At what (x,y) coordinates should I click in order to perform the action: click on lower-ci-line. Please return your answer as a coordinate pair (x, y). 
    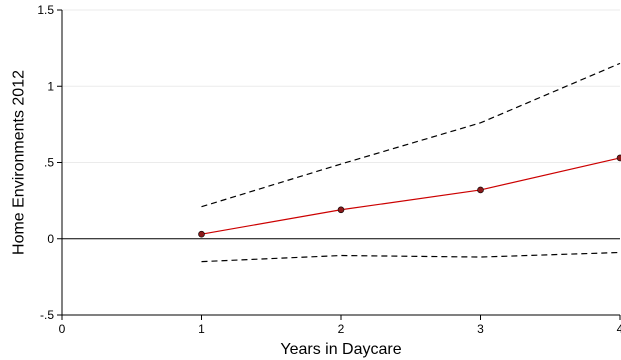
    Looking at the image, I should click on (411, 257).